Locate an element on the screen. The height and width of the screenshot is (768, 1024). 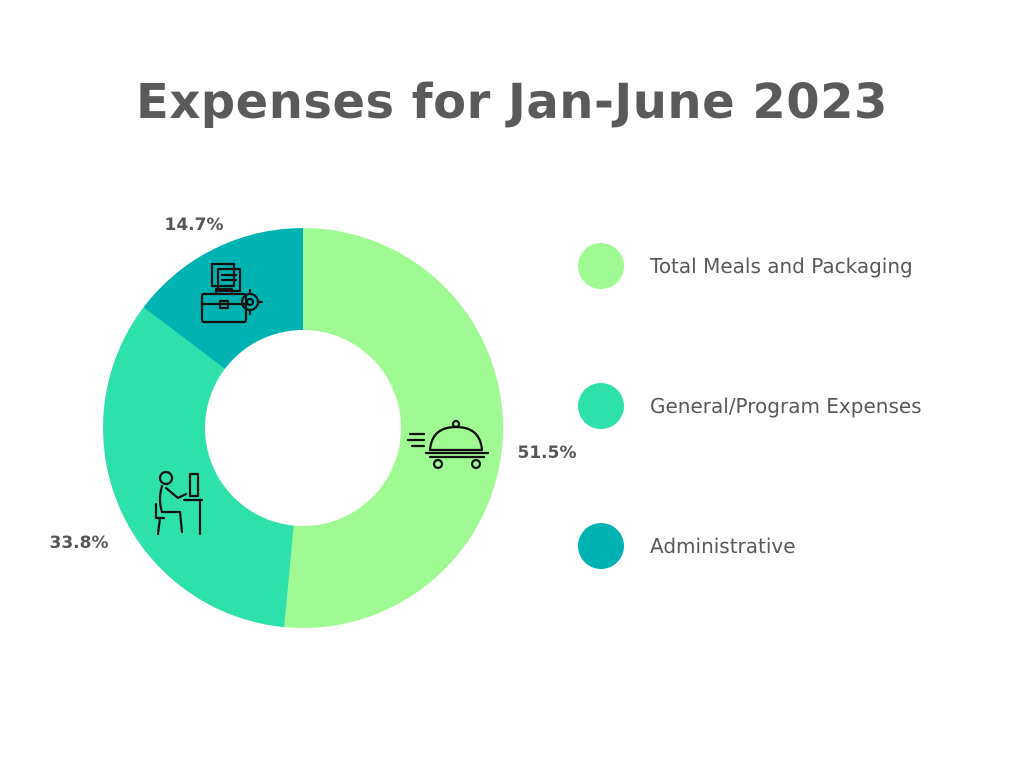
legend-item-general-program: General/Program Expenses is located at coordinates (750, 406).